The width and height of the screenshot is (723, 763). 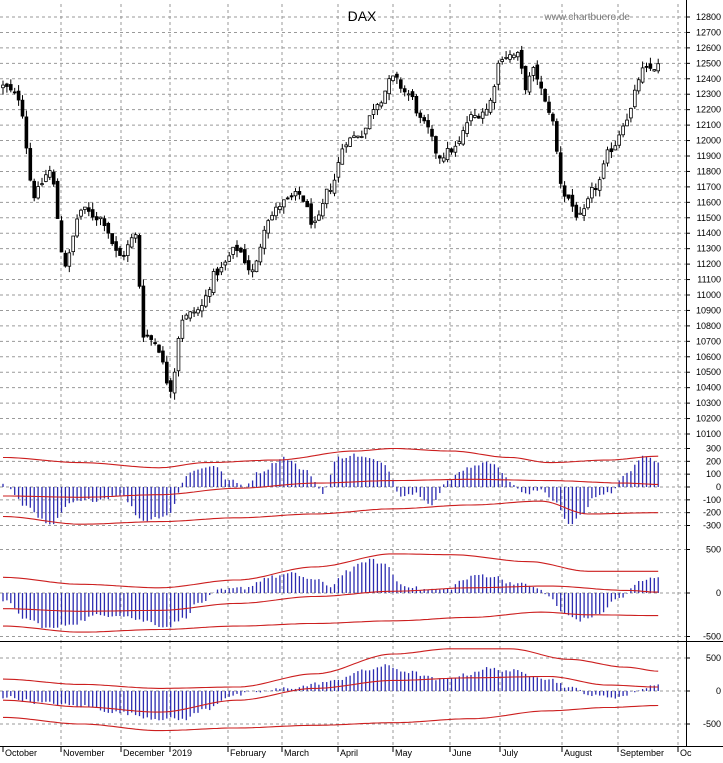 What do you see at coordinates (708, 94) in the screenshot?
I see `y-tick-label: 12300` at bounding box center [708, 94].